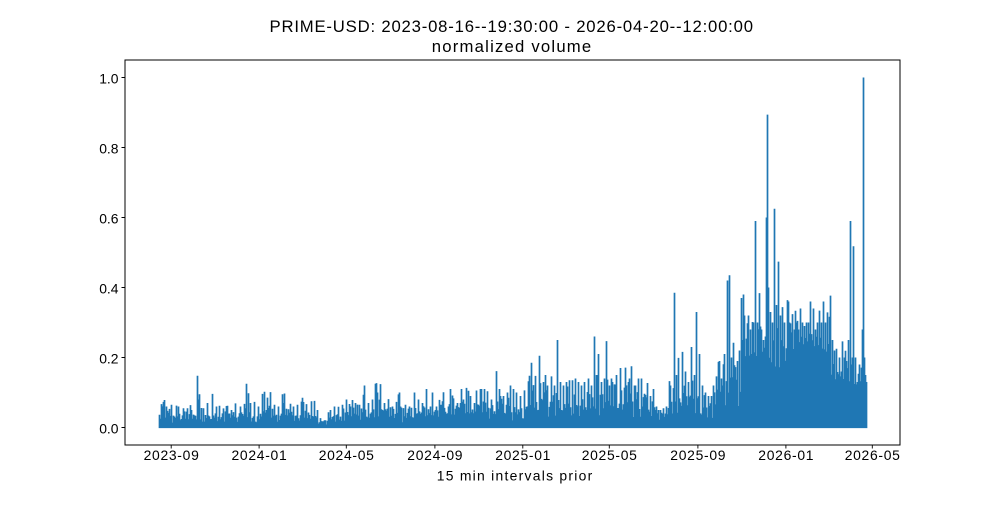 Image resolution: width=1000 pixels, height=505 pixels. What do you see at coordinates (515, 475) in the screenshot?
I see `svg-text: 15 min intervals prior` at bounding box center [515, 475].